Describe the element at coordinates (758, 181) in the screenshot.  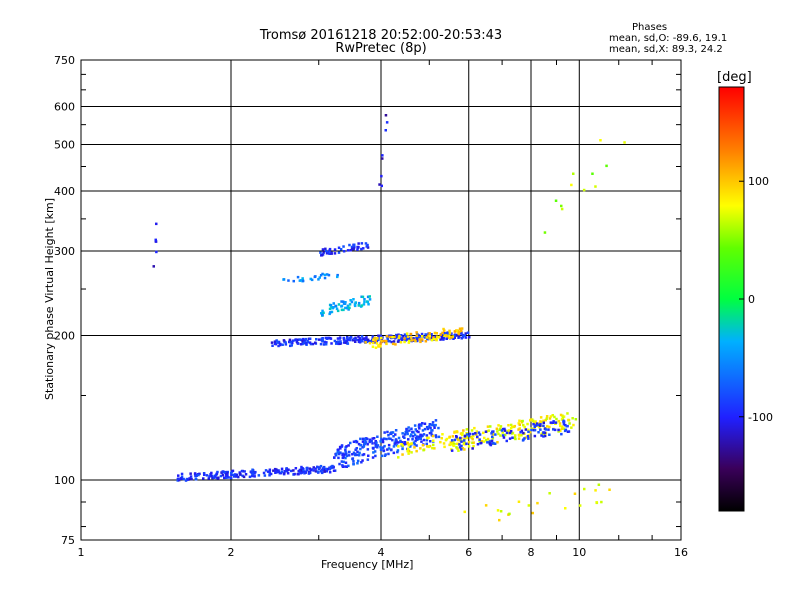
I see `colorbar-tick-label: 100` at that location.